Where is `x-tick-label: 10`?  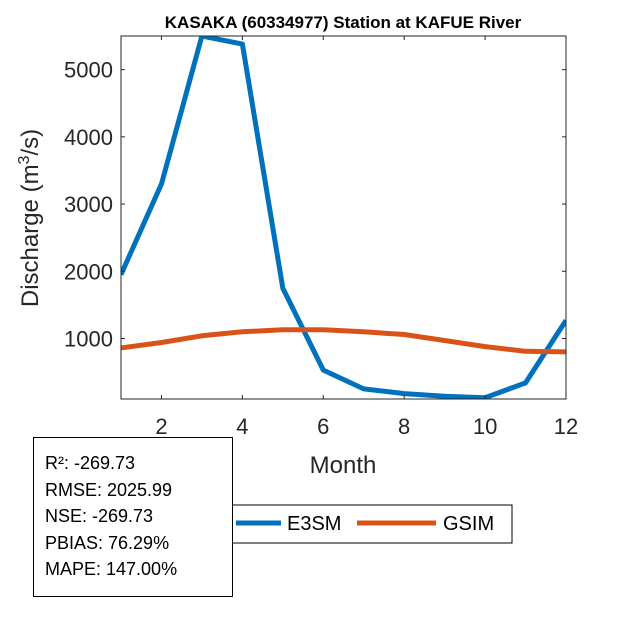
x-tick-label: 10 is located at coordinates (485, 426).